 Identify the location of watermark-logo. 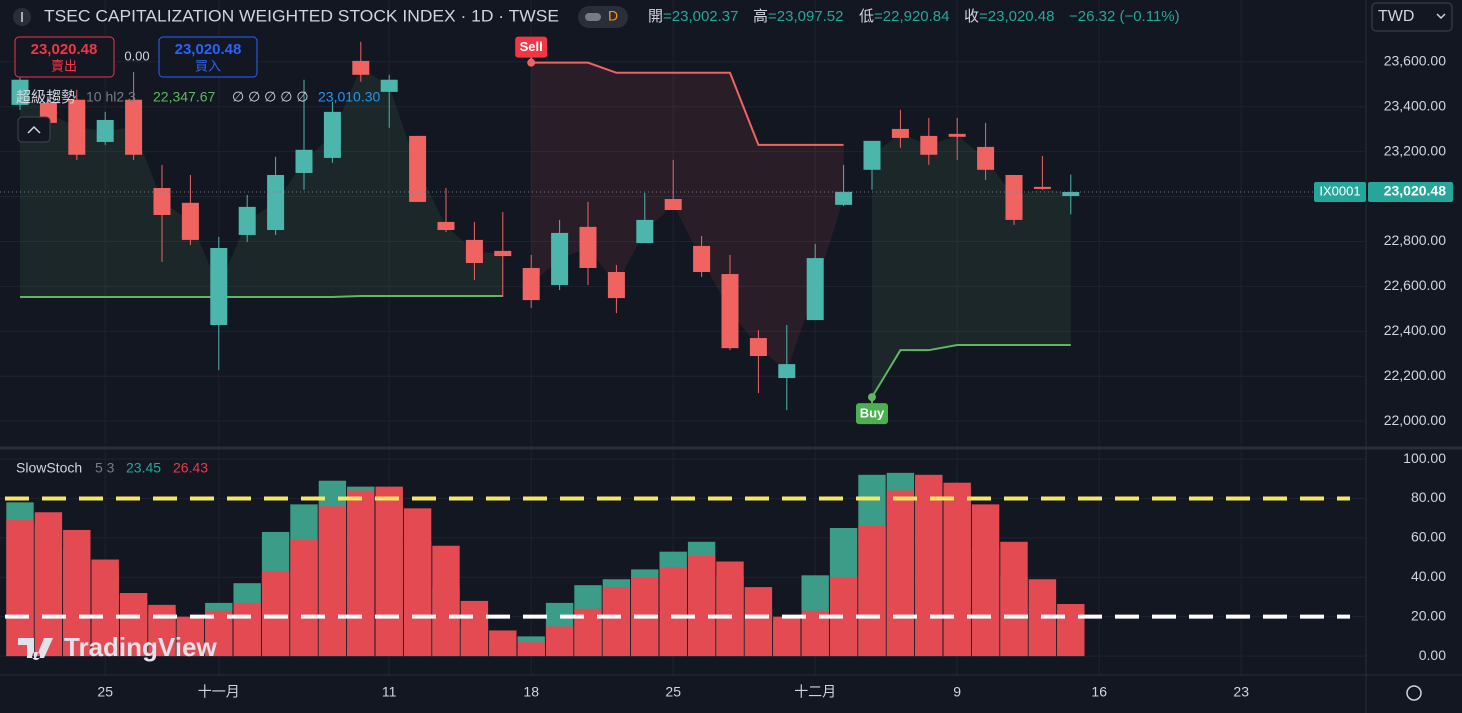
(35, 649).